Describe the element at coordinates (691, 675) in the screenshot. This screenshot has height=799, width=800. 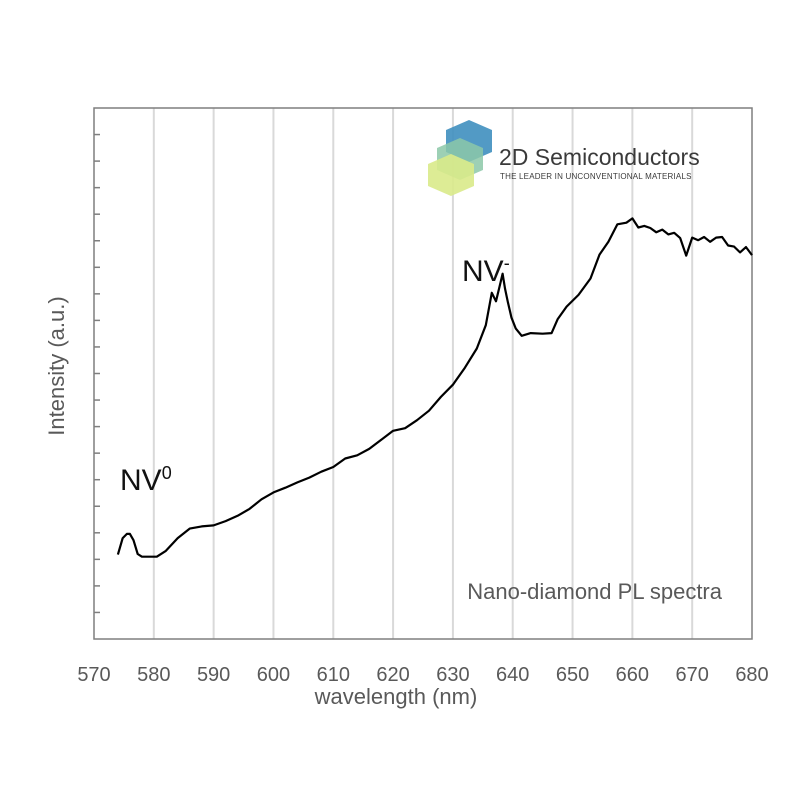
I see `x-tick-label-670: 670` at that location.